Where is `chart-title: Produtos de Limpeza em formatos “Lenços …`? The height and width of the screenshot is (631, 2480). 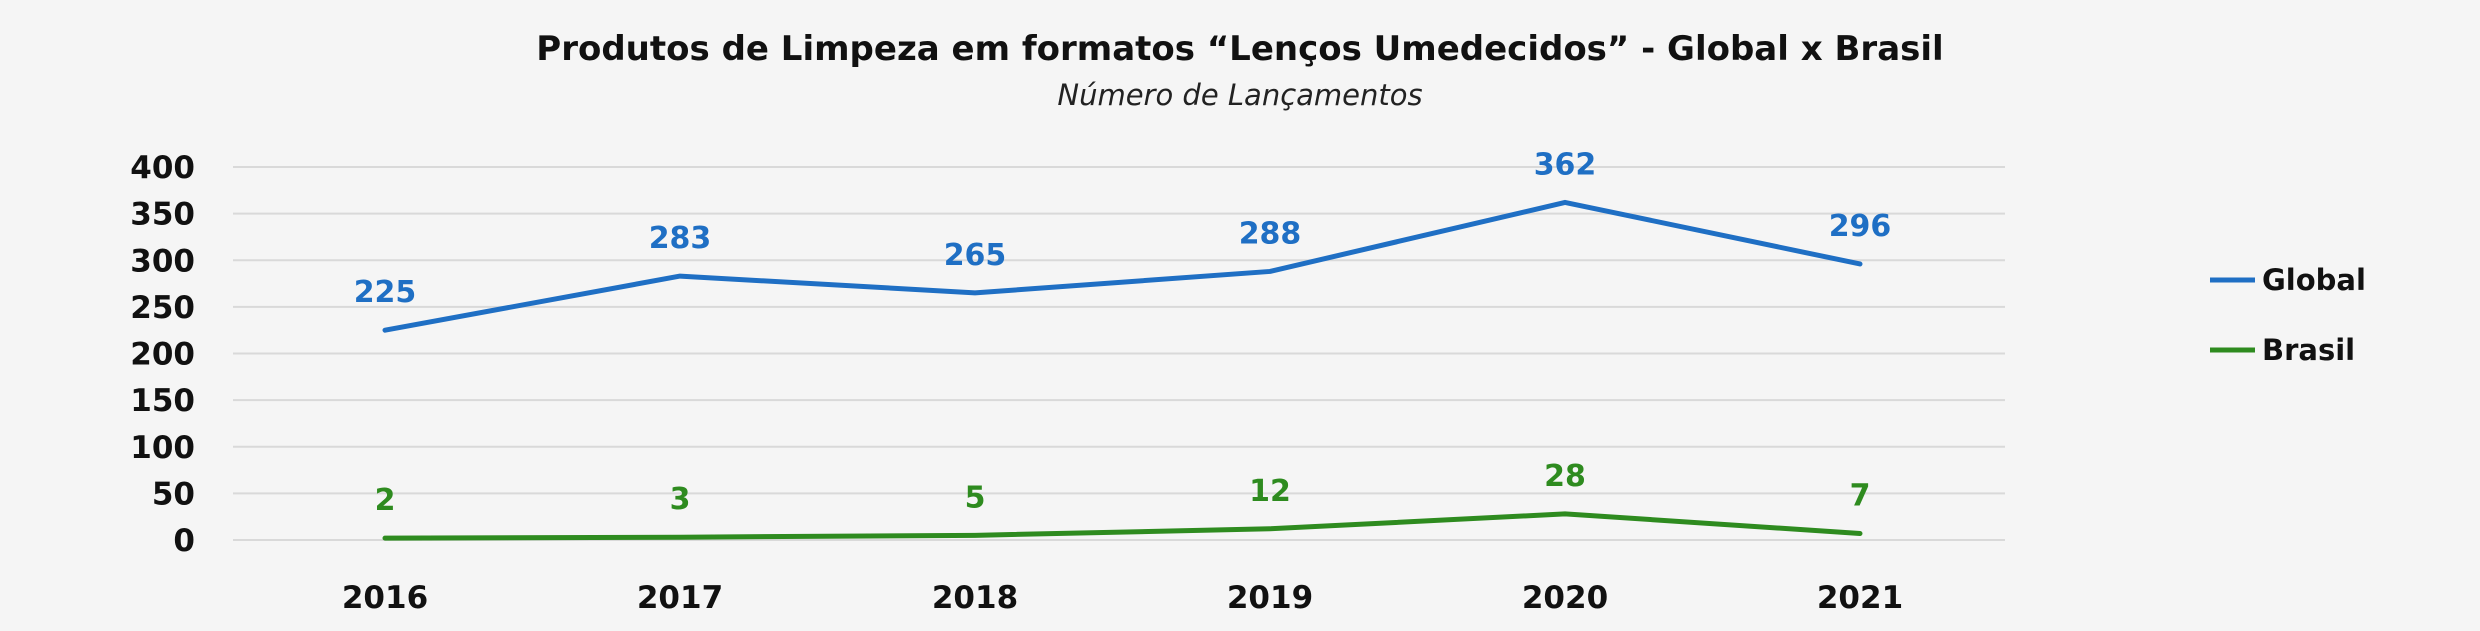
chart-title: Produtos de Limpeza em formatos “Lenços … is located at coordinates (1239, 49).